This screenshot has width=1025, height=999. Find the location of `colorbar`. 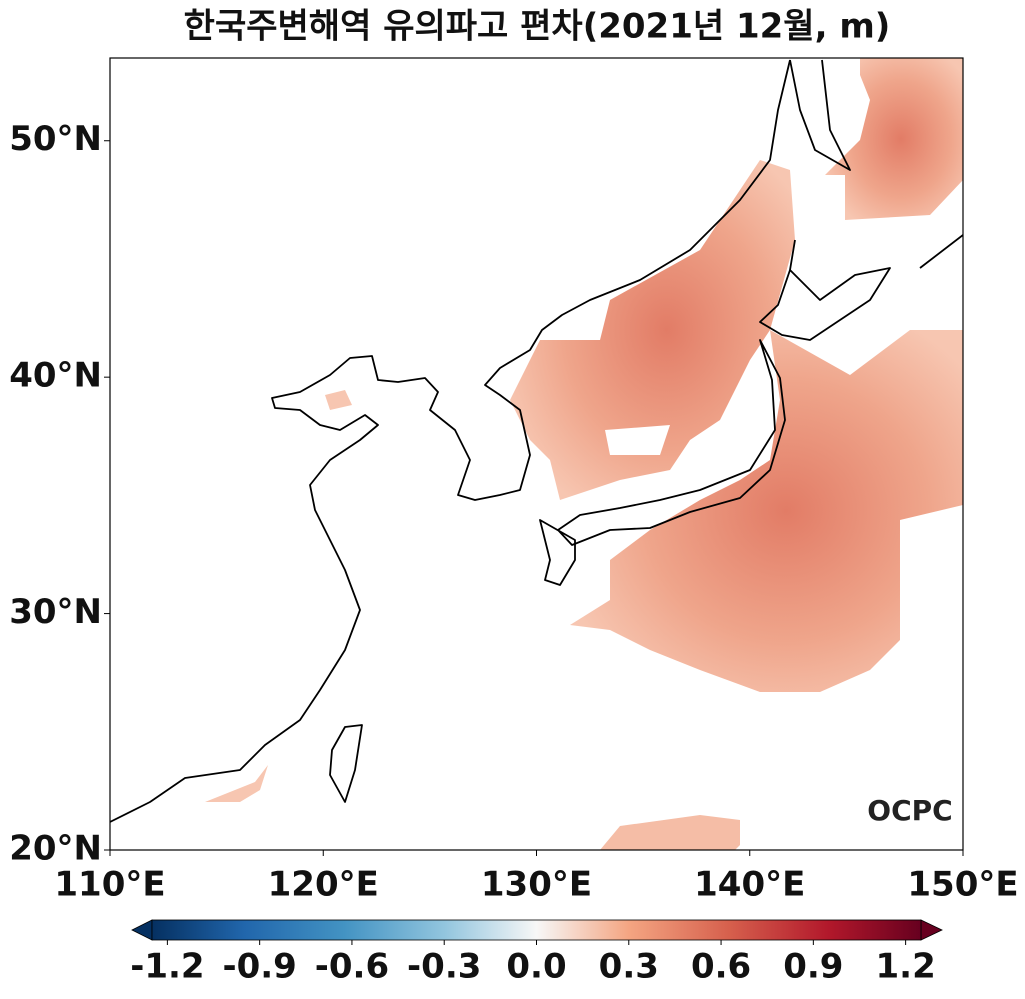

colorbar is located at coordinates (536, 930).